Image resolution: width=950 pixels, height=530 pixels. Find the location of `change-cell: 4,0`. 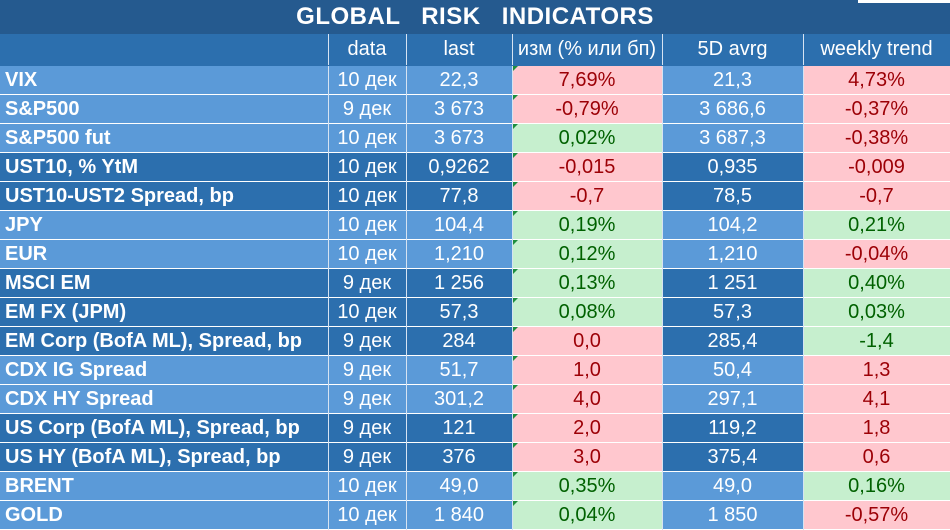

change-cell: 4,0 is located at coordinates (587, 399).